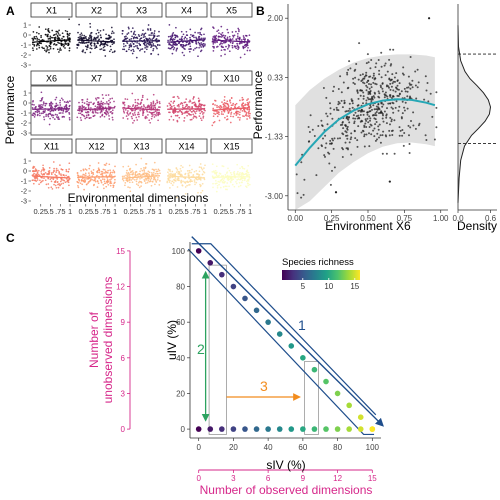 The width and height of the screenshot is (500, 500). What do you see at coordinates (195, 211) in the screenshot?
I see `x-tick-label: .75` at bounding box center [195, 211].